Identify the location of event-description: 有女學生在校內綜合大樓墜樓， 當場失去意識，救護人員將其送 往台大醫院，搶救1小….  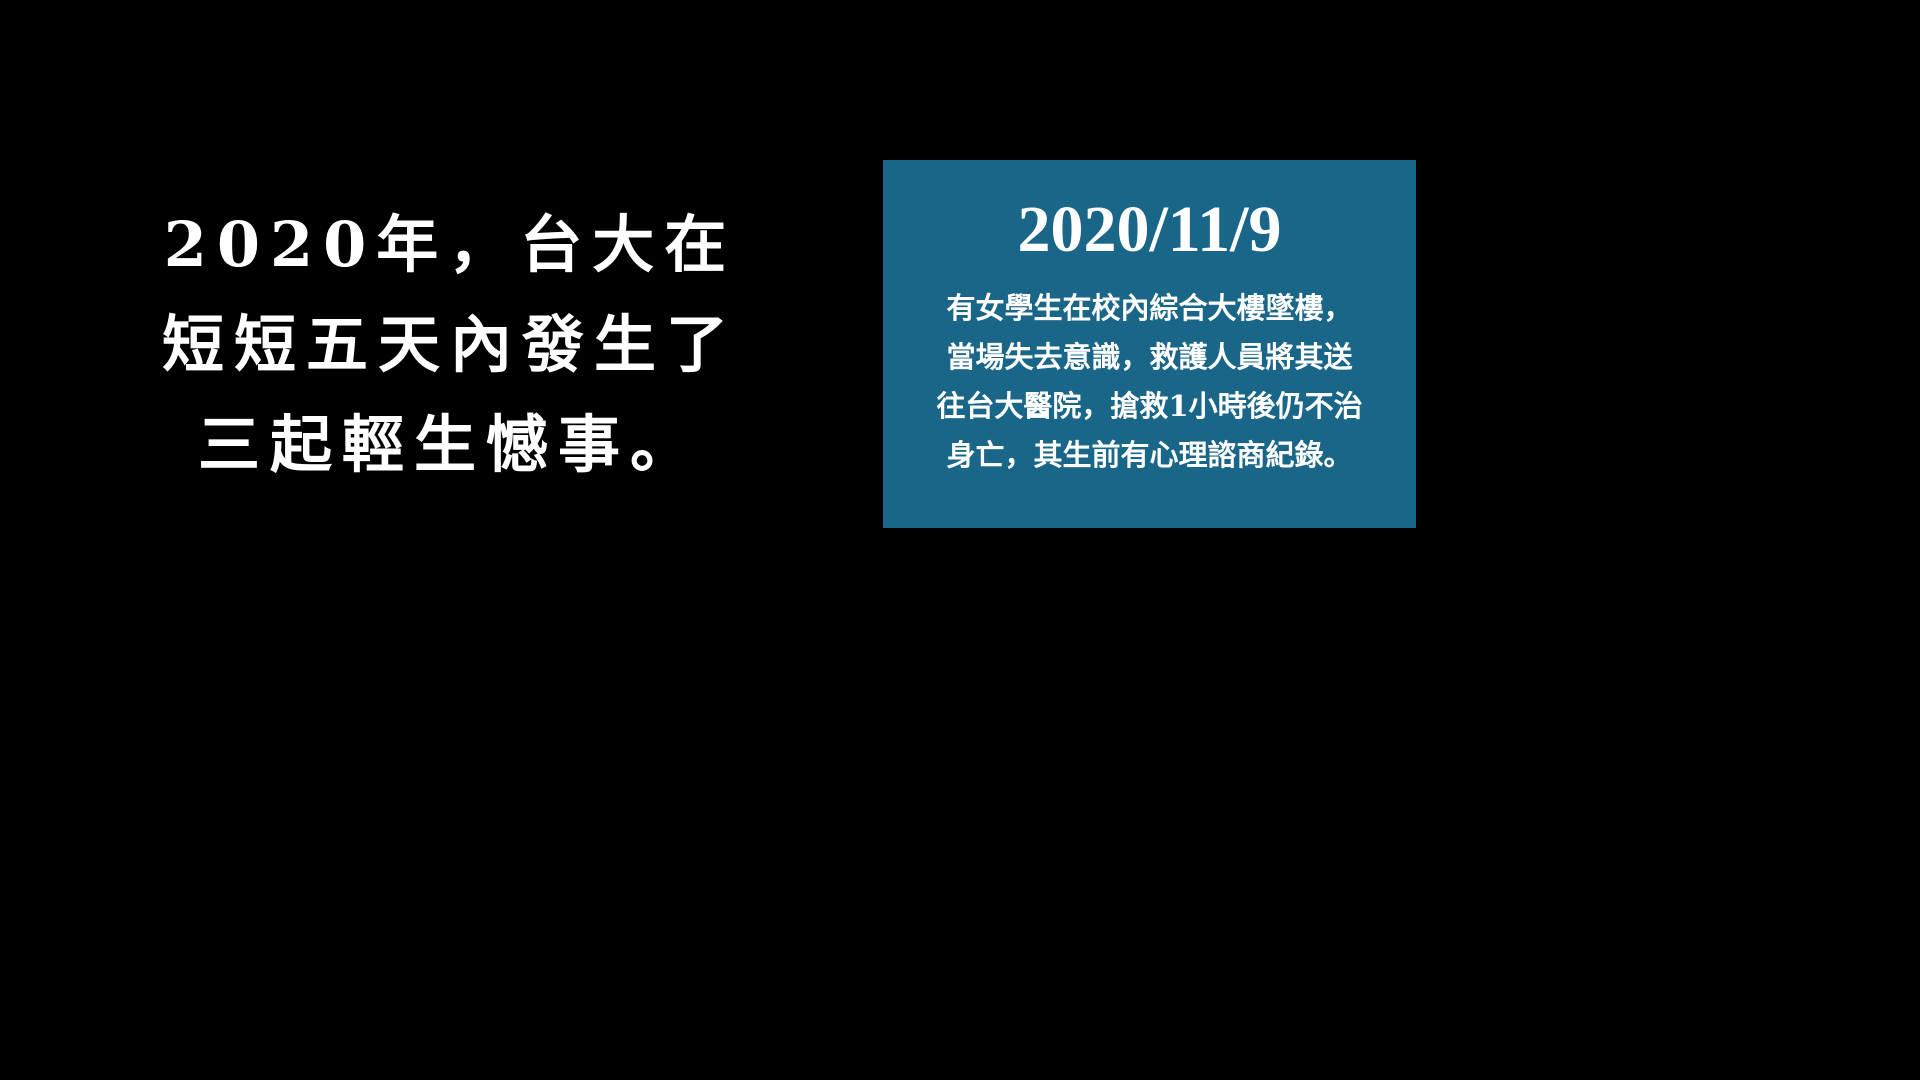
(1149, 382).